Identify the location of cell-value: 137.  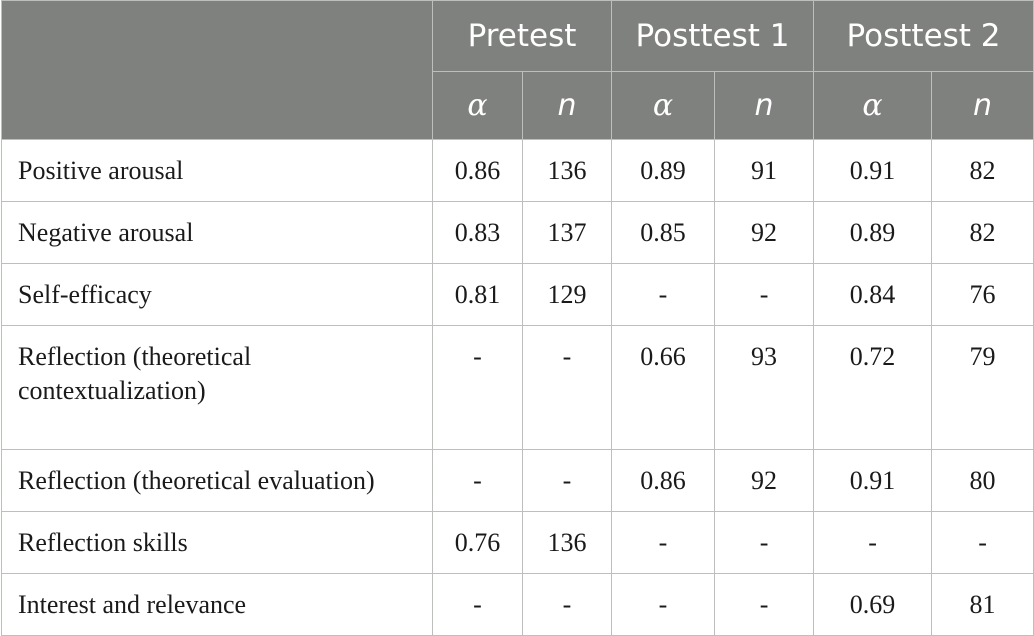
(567, 232).